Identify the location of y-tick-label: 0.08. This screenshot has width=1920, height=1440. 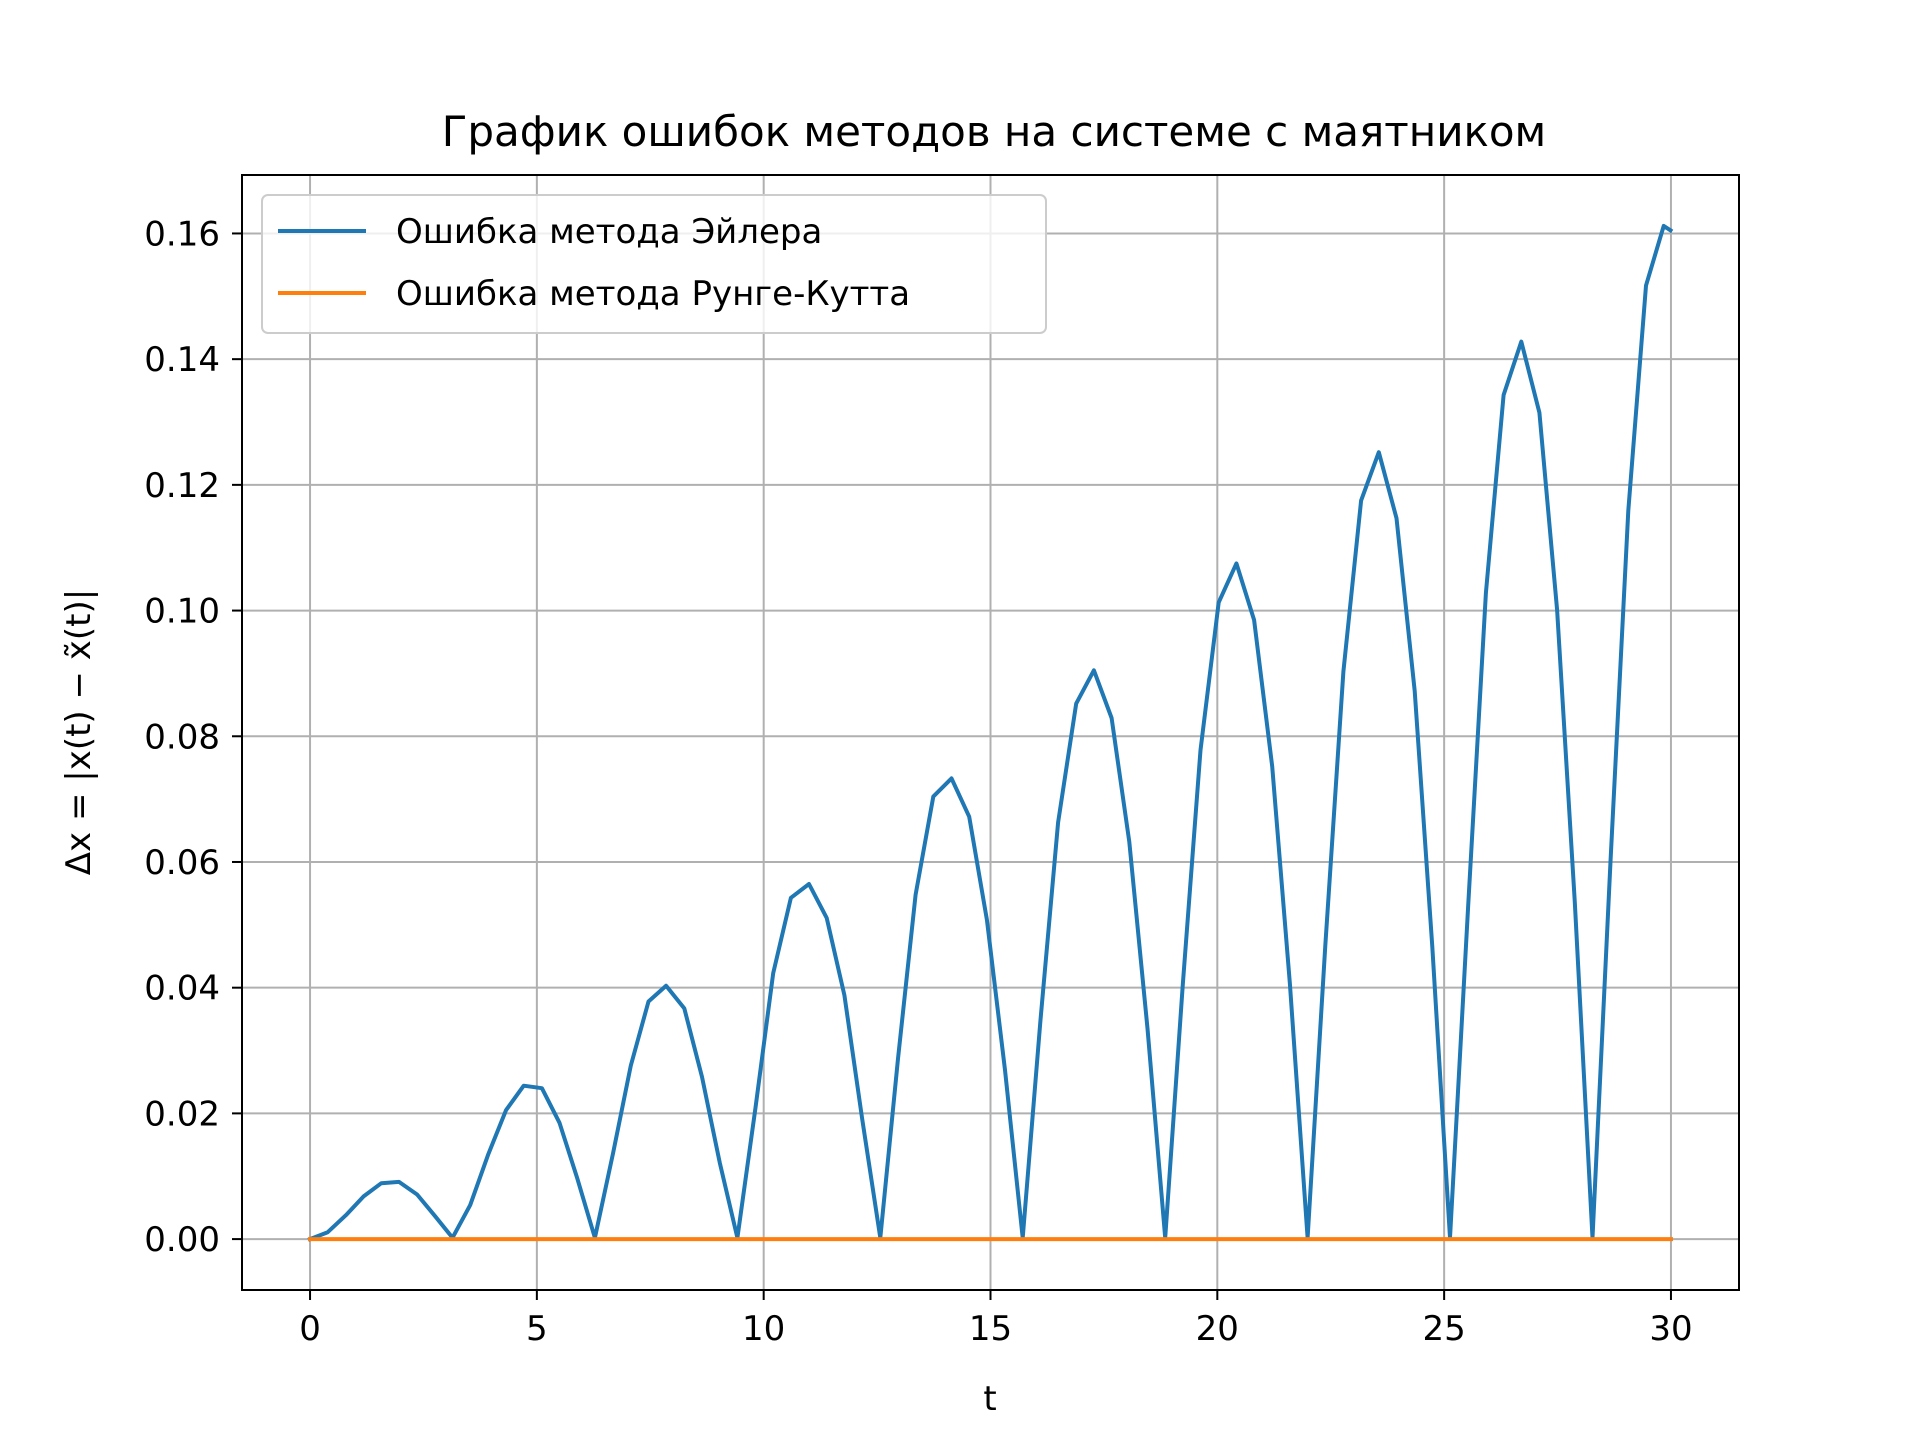
(182, 737).